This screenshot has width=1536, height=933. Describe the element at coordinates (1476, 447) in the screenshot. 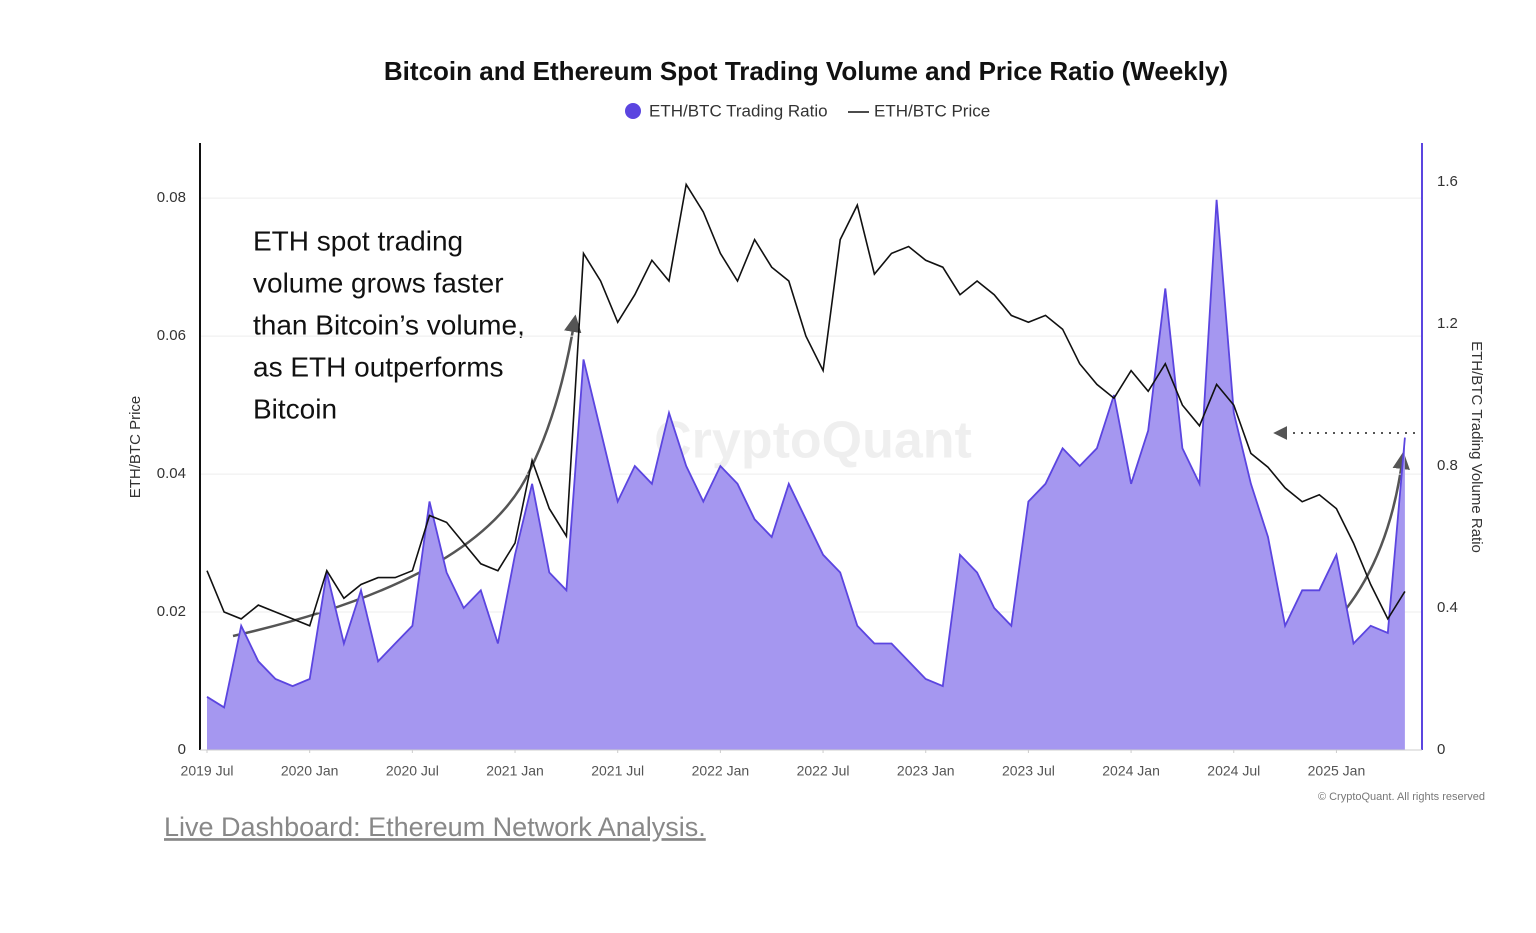

I see `y2-axis-title: ETH/BTC Trading Volume Ratio` at that location.